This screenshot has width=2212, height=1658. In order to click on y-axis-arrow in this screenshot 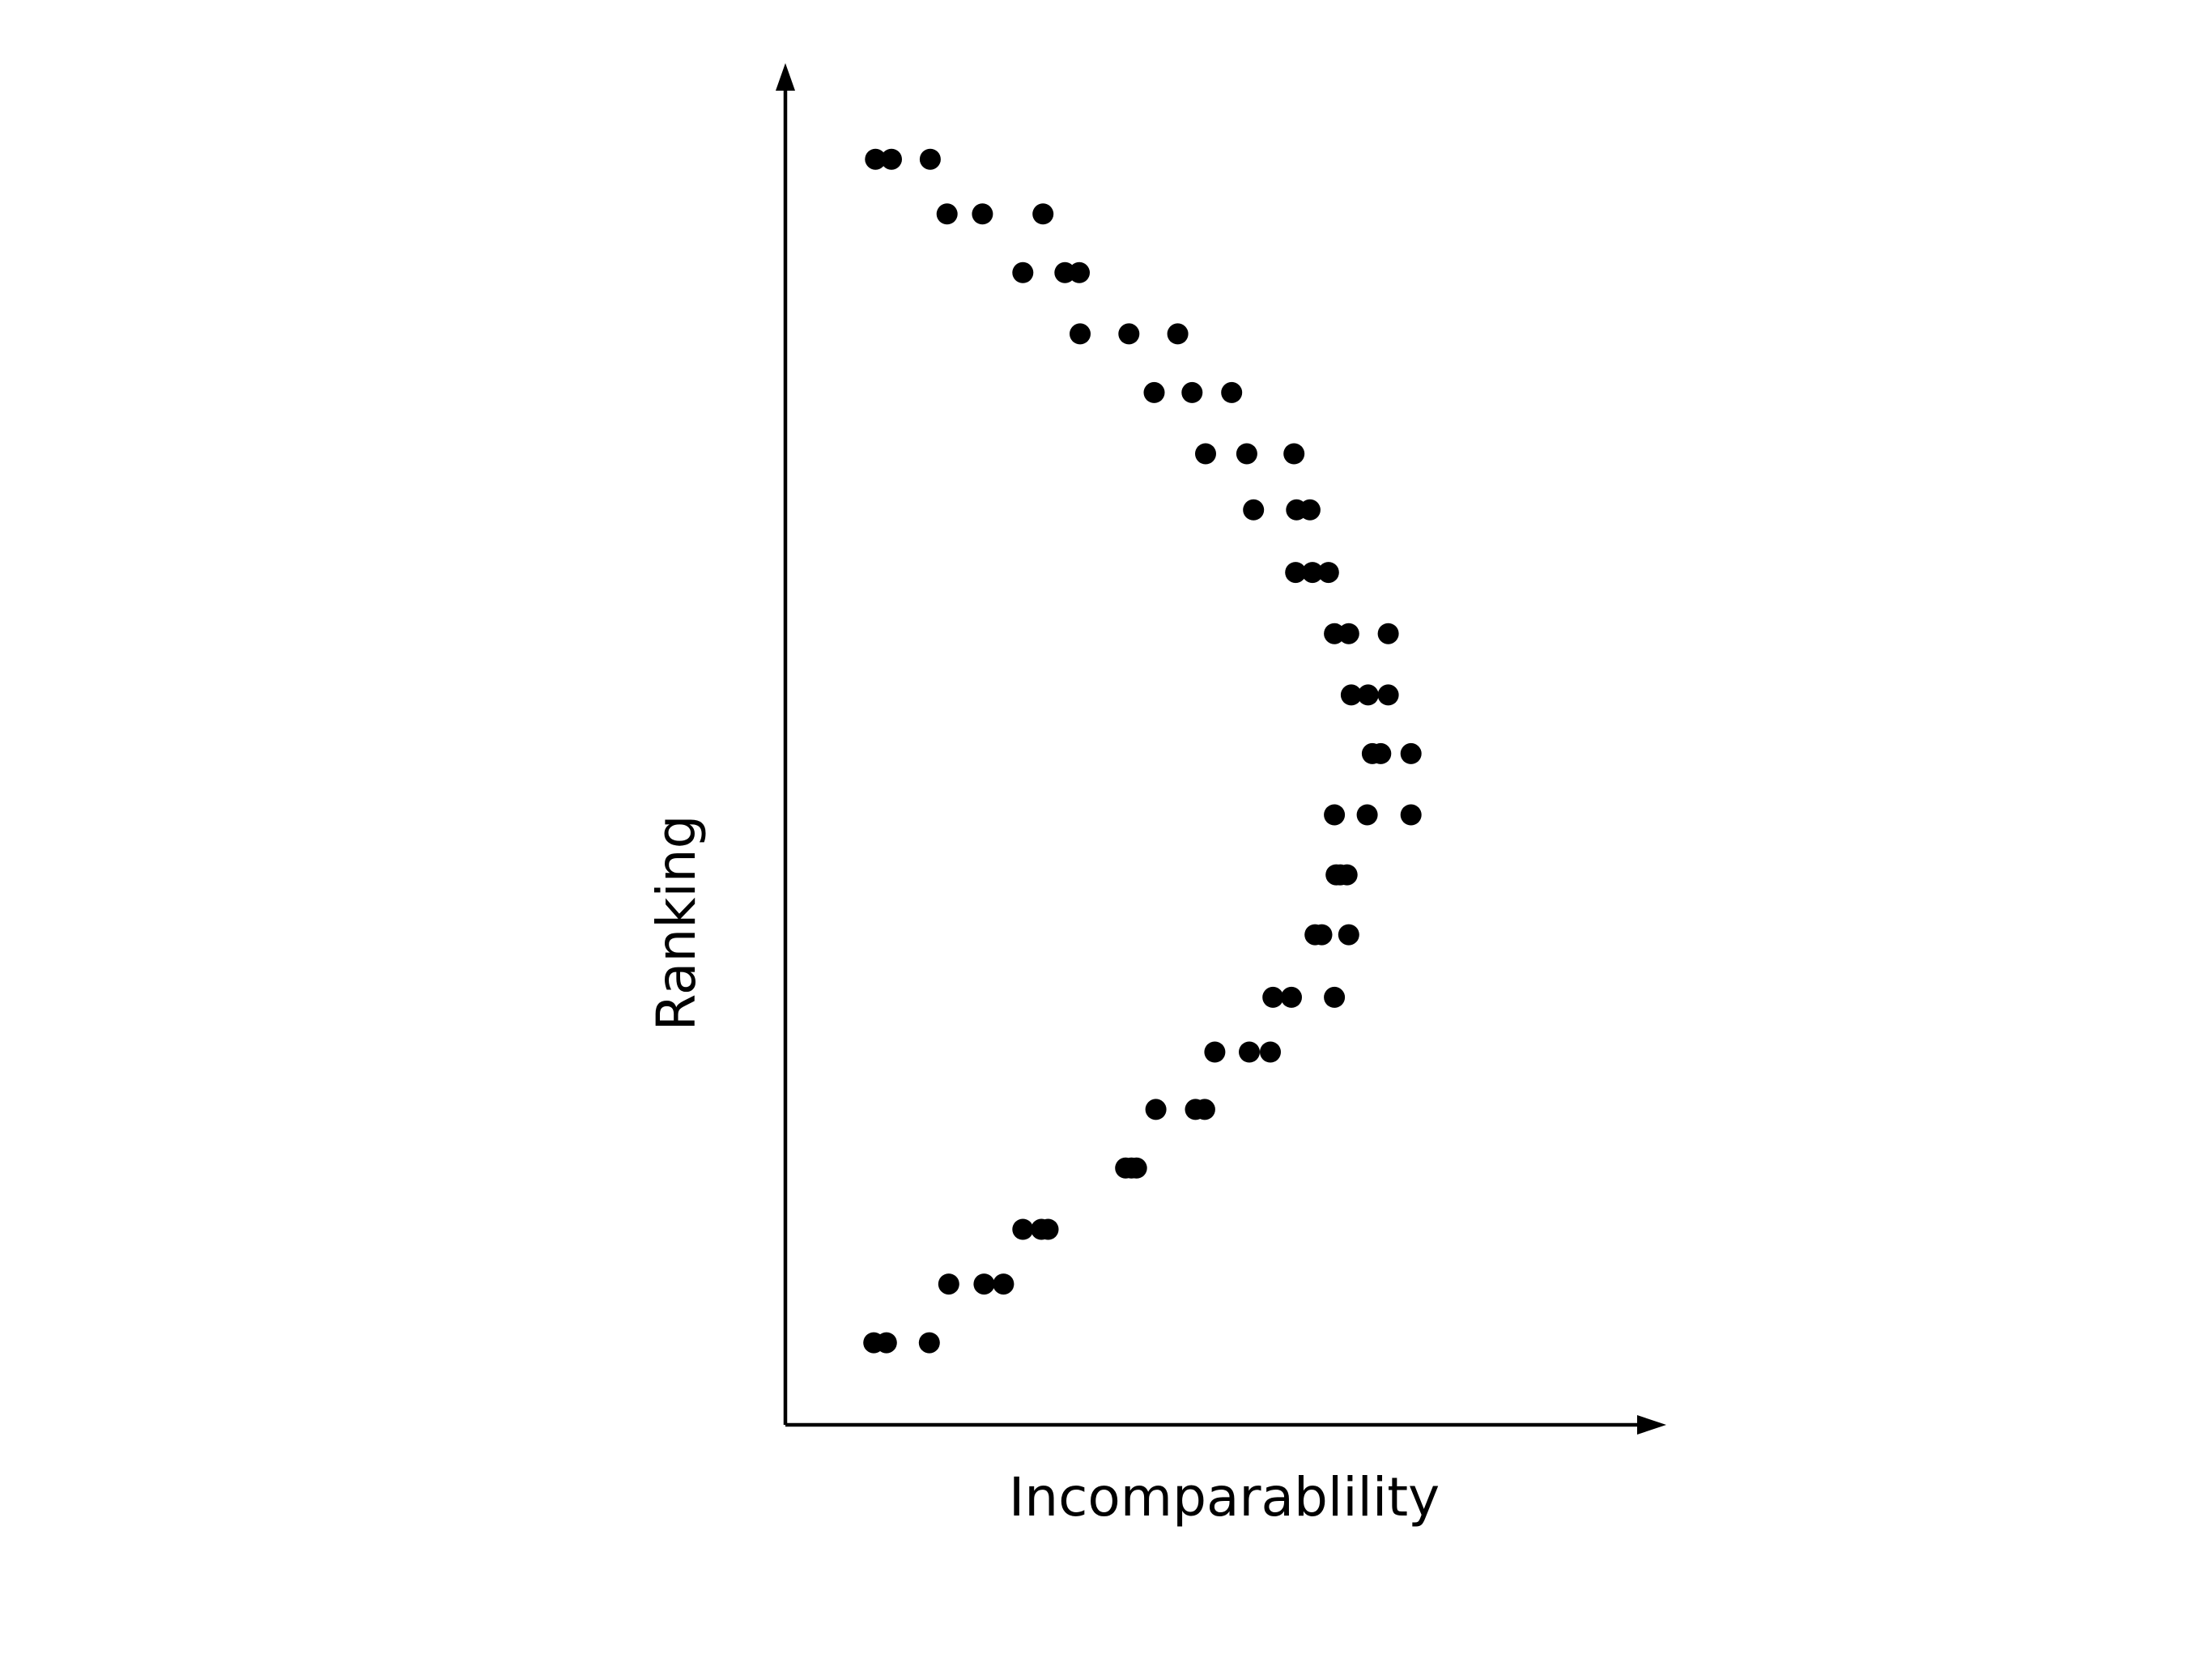, I will do `click(786, 77)`.